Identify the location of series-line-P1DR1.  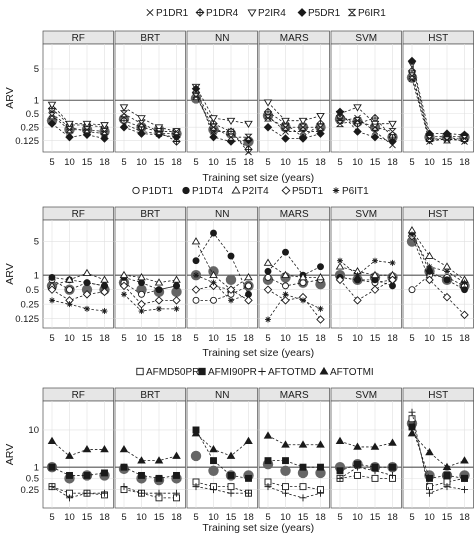
(438, 110).